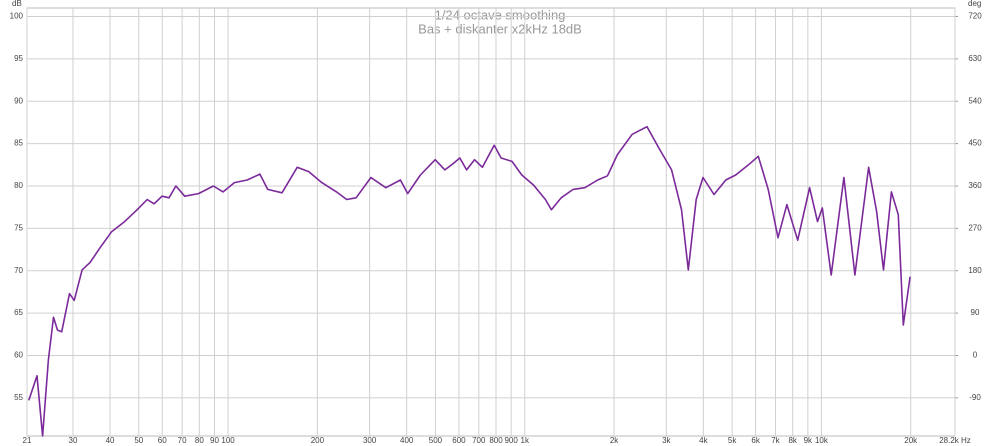 The height and width of the screenshot is (446, 1000). I want to click on y2-tick-label: 0, so click(975, 355).